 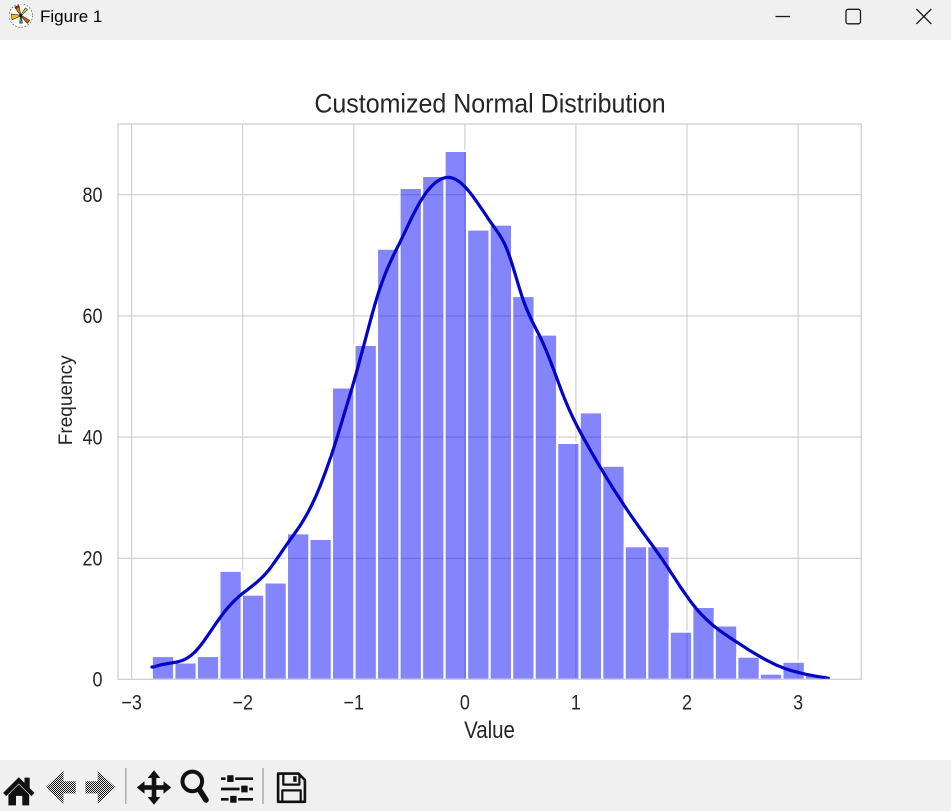 What do you see at coordinates (354, 703) in the screenshot?
I see `svg-text: −1` at bounding box center [354, 703].